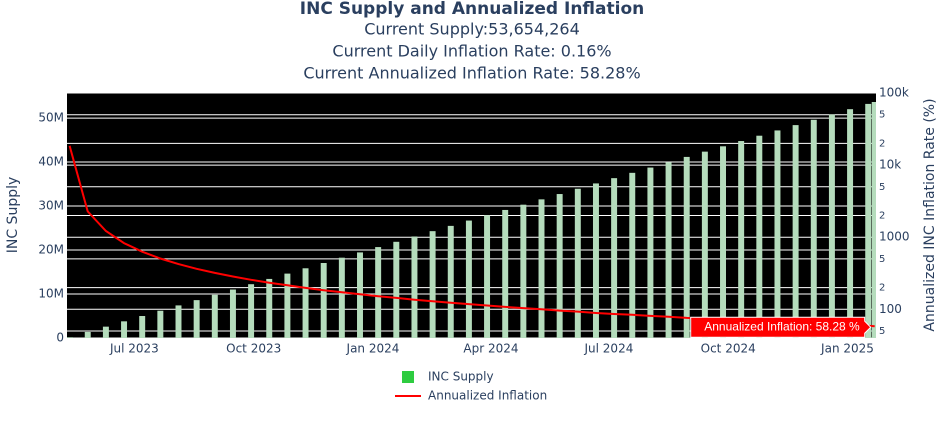  What do you see at coordinates (930, 214) in the screenshot?
I see `y2-axis-title: Annualized INC Inflation Rate (%)` at bounding box center [930, 214].